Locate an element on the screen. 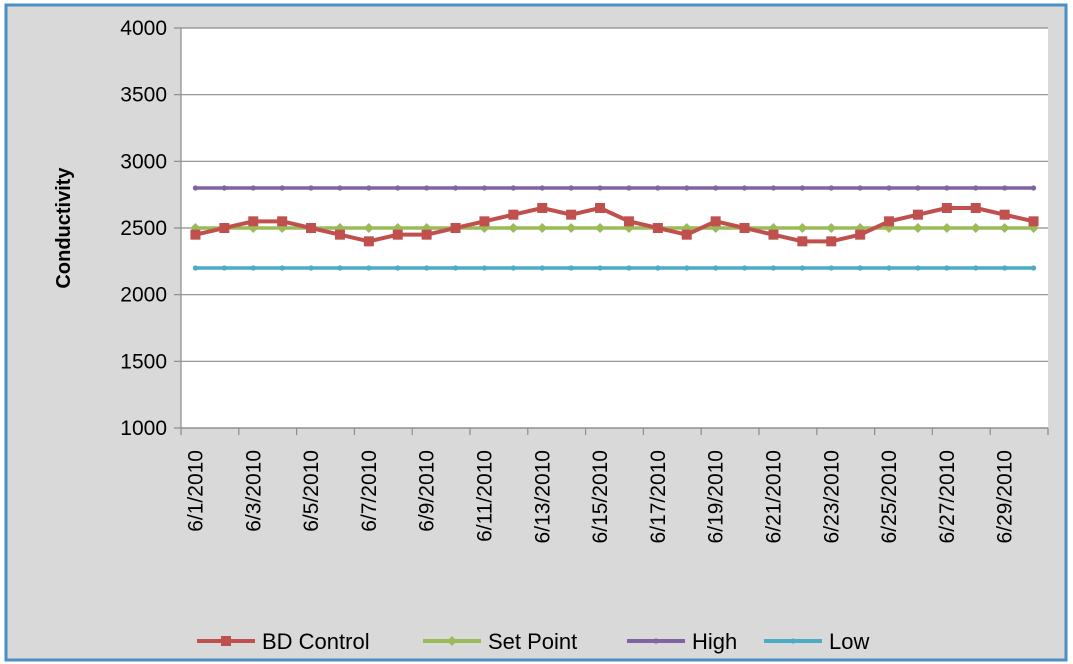 This screenshot has width=1073, height=664. x-tick-label: 6/19/2010 is located at coordinates (716, 496).